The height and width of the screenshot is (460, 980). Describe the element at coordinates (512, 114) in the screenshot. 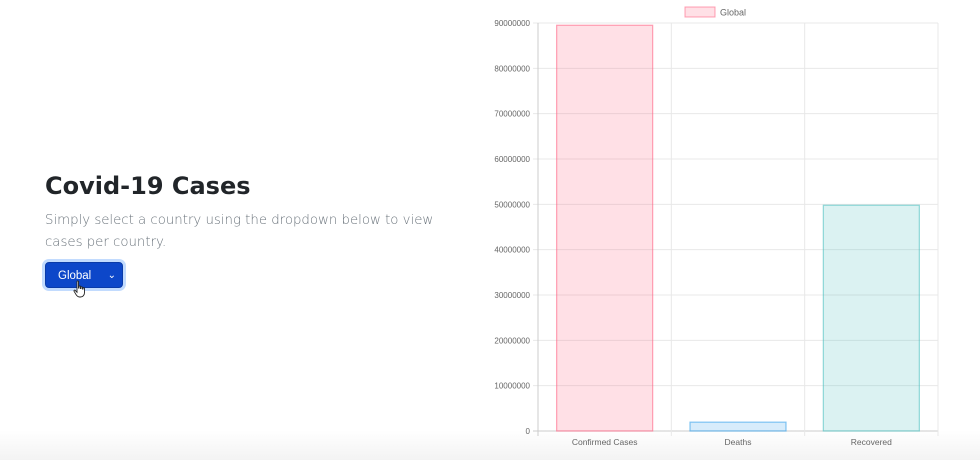

I see `y-tick-label: 70000000` at that location.